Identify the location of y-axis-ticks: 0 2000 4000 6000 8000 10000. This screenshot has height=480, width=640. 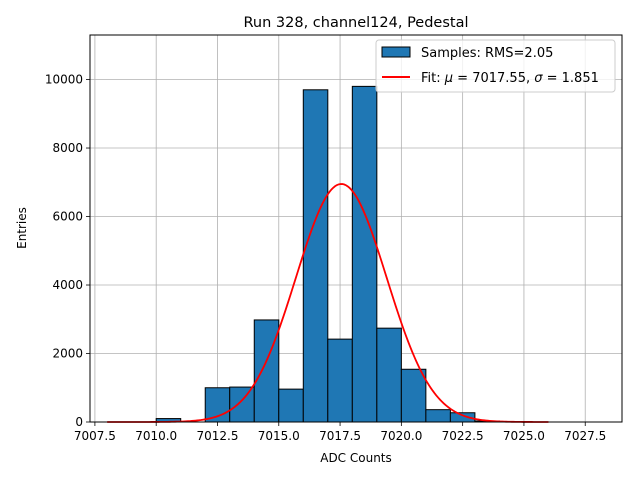
(67, 251).